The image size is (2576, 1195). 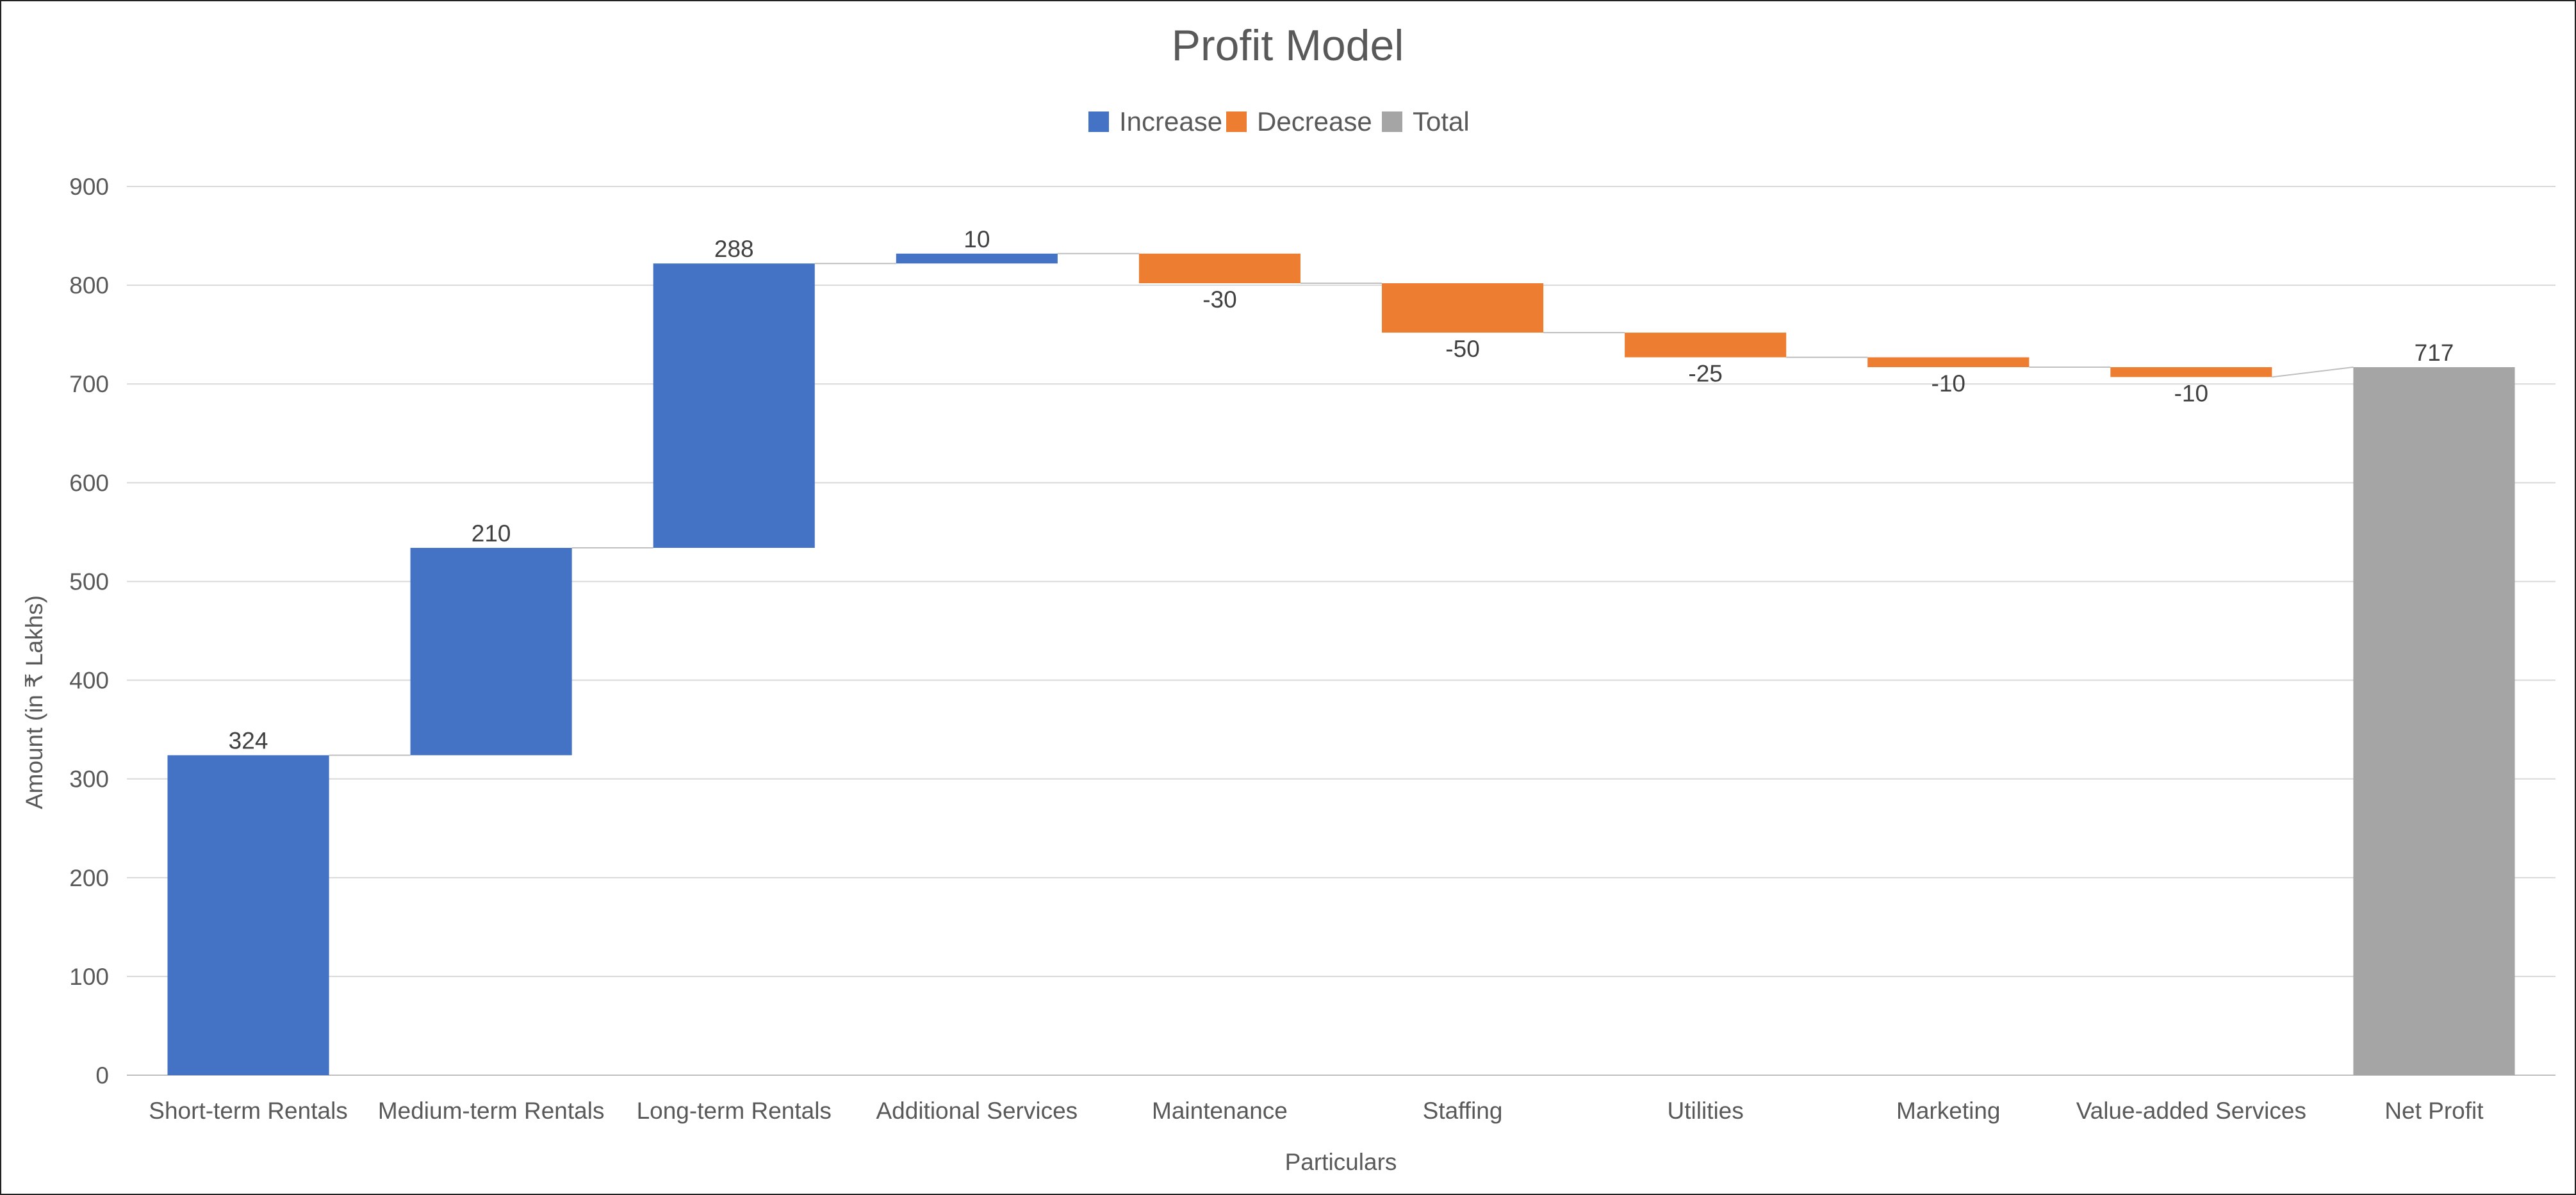 What do you see at coordinates (2434, 1111) in the screenshot?
I see `x-tick-label-net-profit: Net Profit` at bounding box center [2434, 1111].